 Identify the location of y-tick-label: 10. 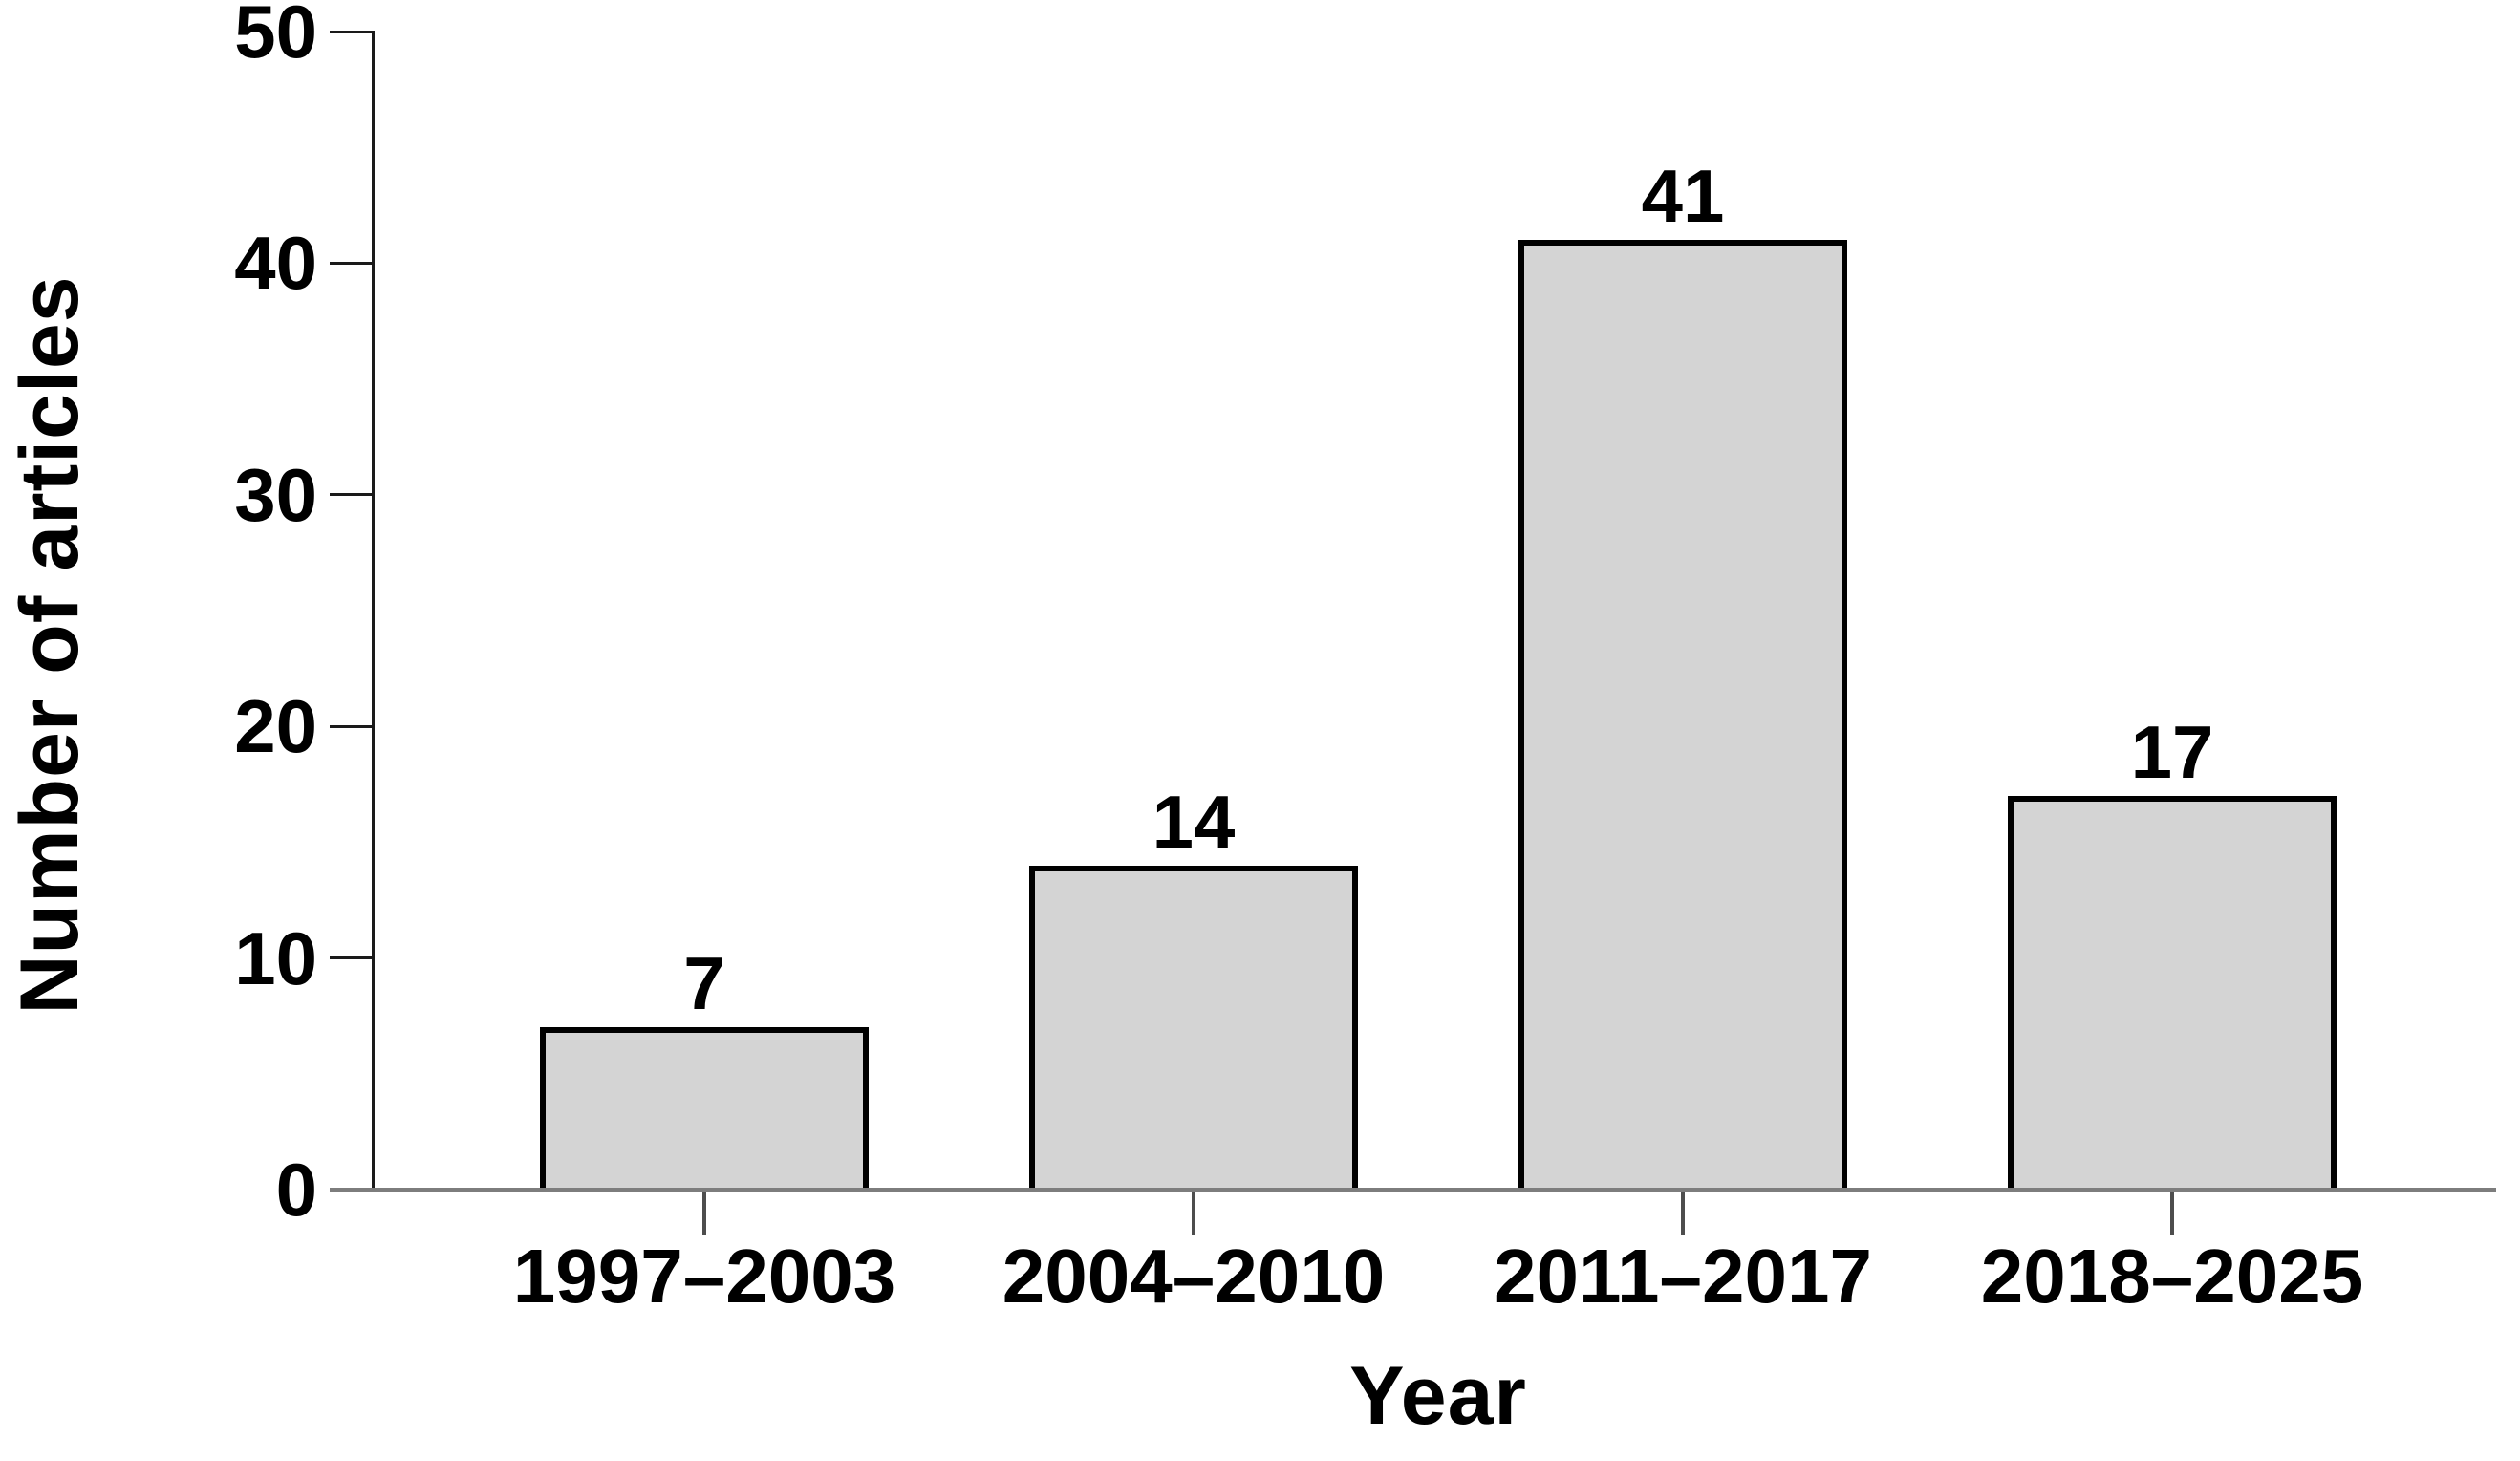
(275, 957).